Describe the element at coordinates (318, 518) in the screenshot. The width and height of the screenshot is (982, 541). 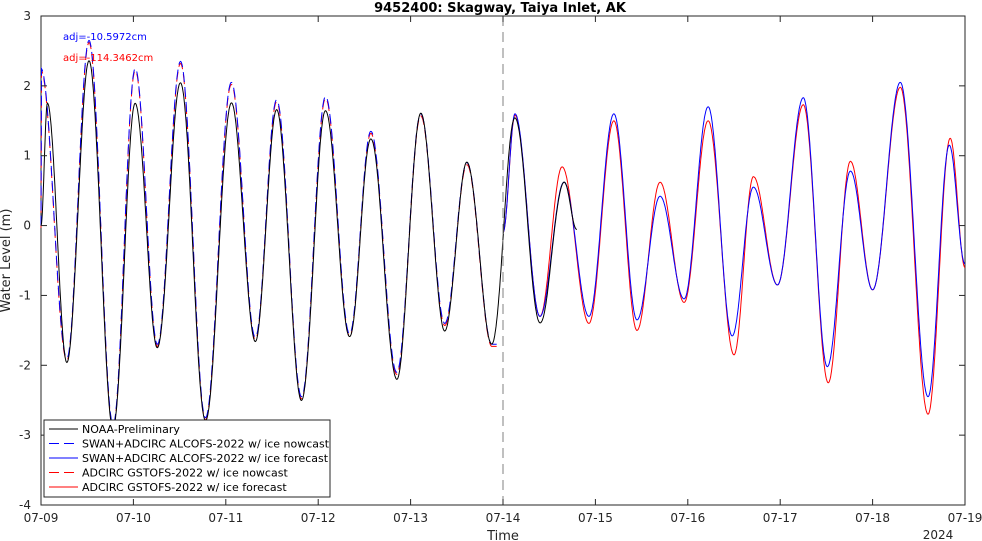
I see `x-tick-label: 07-12` at that location.